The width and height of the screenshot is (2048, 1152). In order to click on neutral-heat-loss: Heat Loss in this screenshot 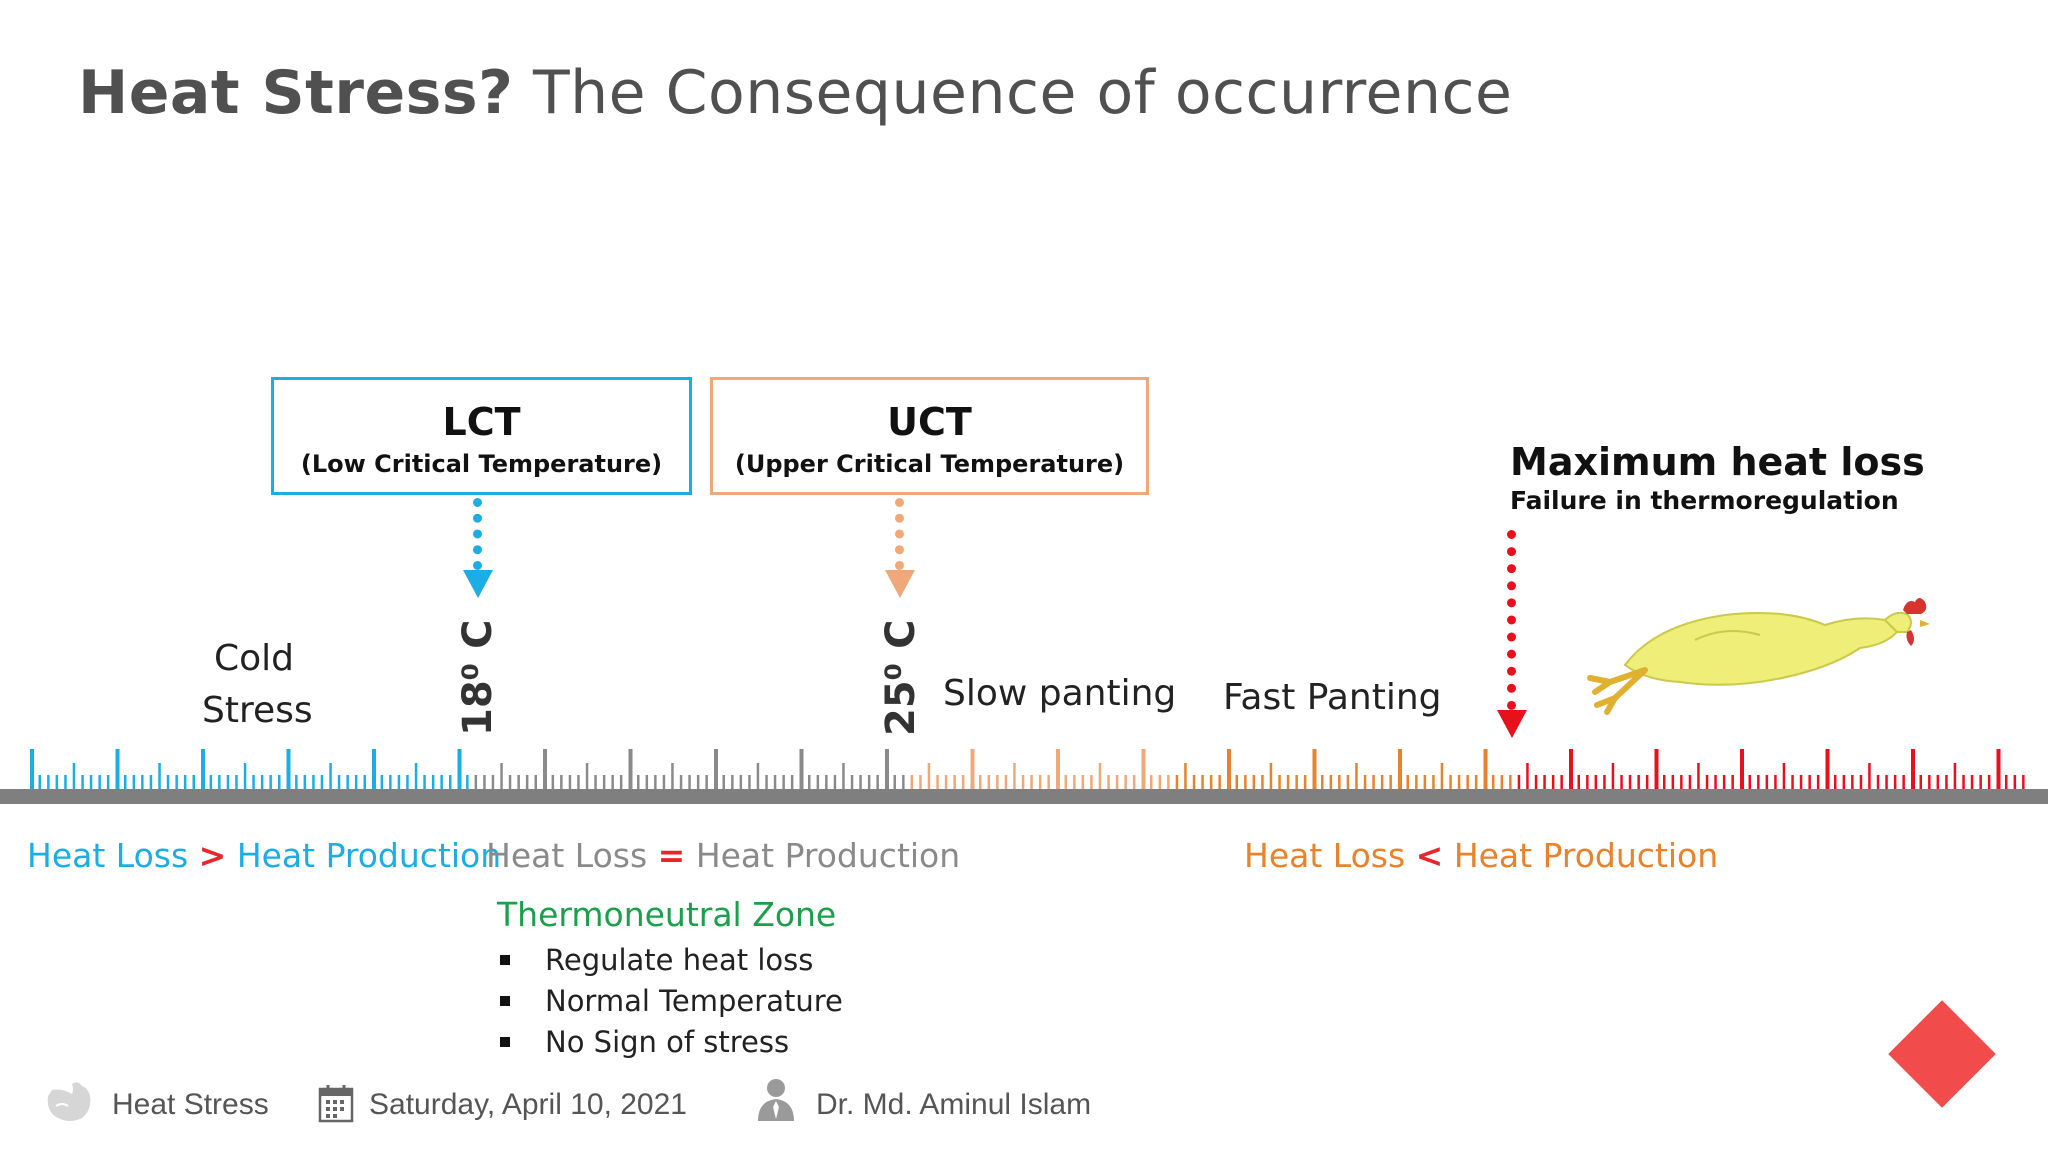, I will do `click(567, 855)`.